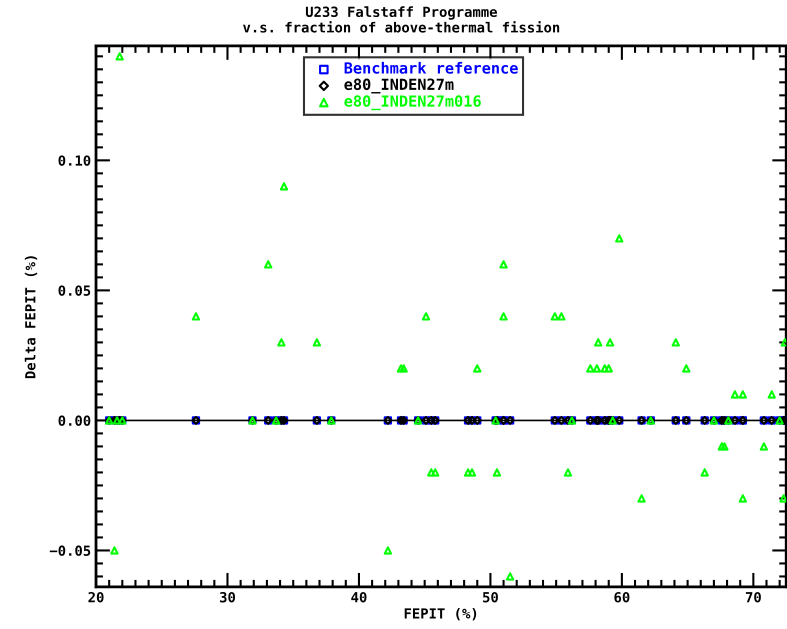 This screenshot has width=787, height=629. I want to click on y-tick-label: 0.10, so click(74, 160).